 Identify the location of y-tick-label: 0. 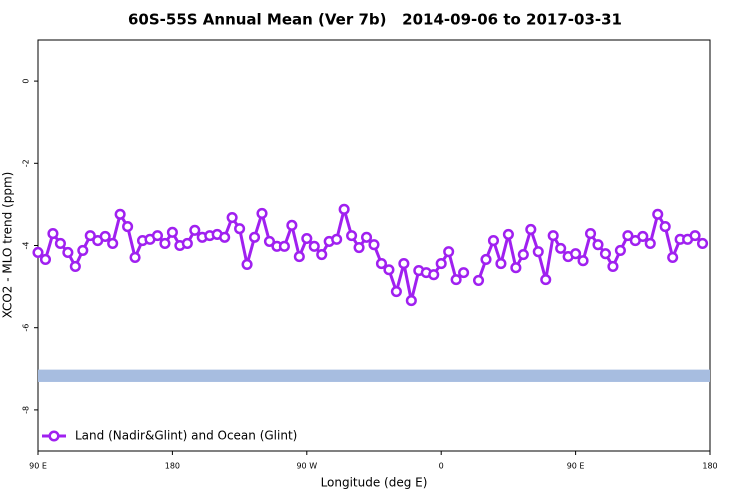
(26, 81).